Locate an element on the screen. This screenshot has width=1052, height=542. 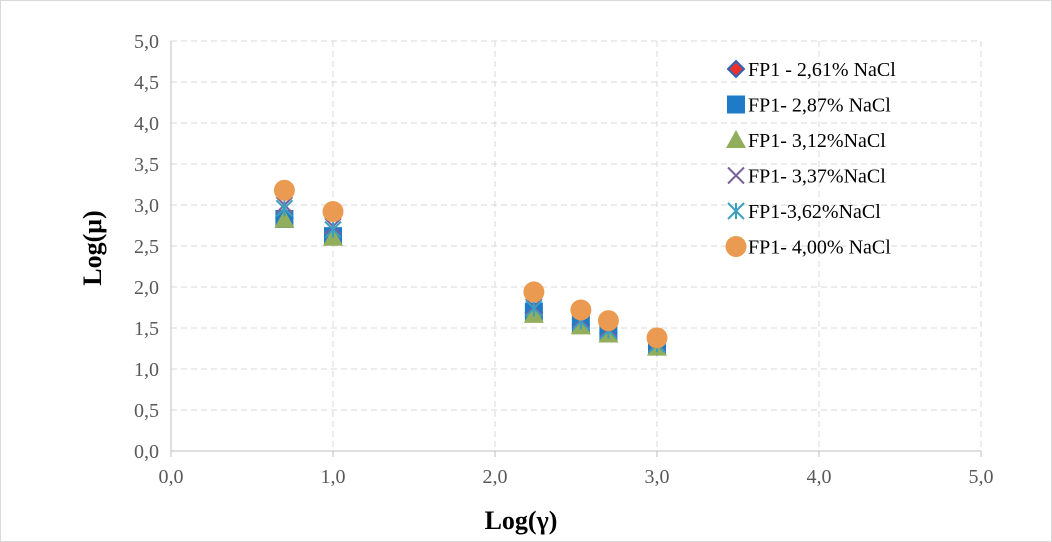
legend-label-5: FP1-3,62%NaCl is located at coordinates (814, 212).